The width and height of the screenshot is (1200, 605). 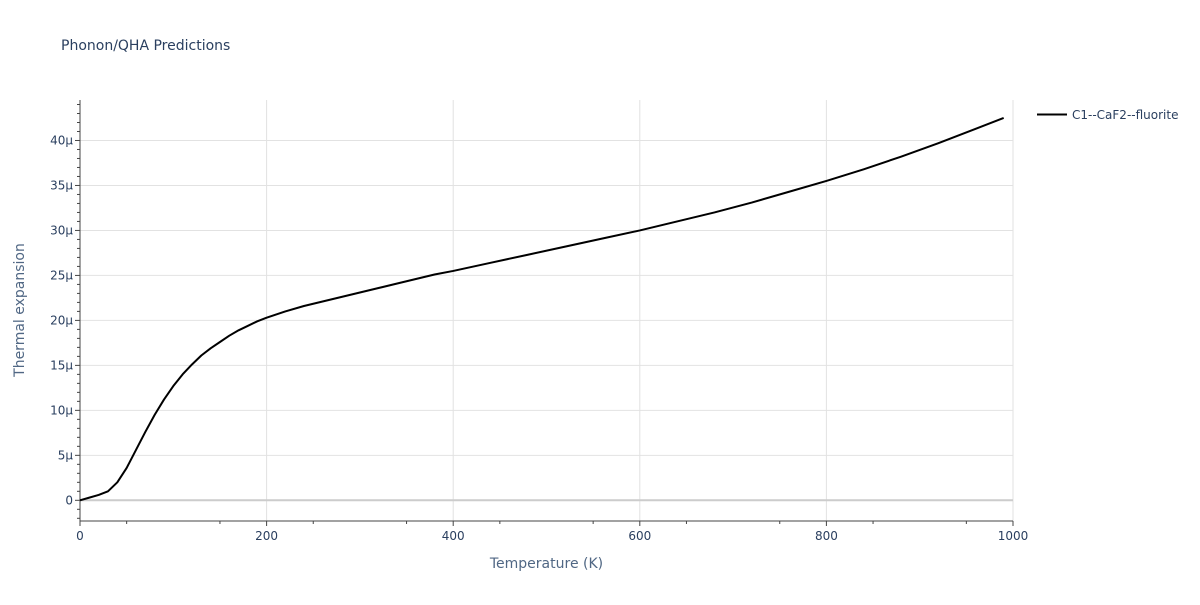 I want to click on y-tick-label: 10μ, so click(x=61, y=410).